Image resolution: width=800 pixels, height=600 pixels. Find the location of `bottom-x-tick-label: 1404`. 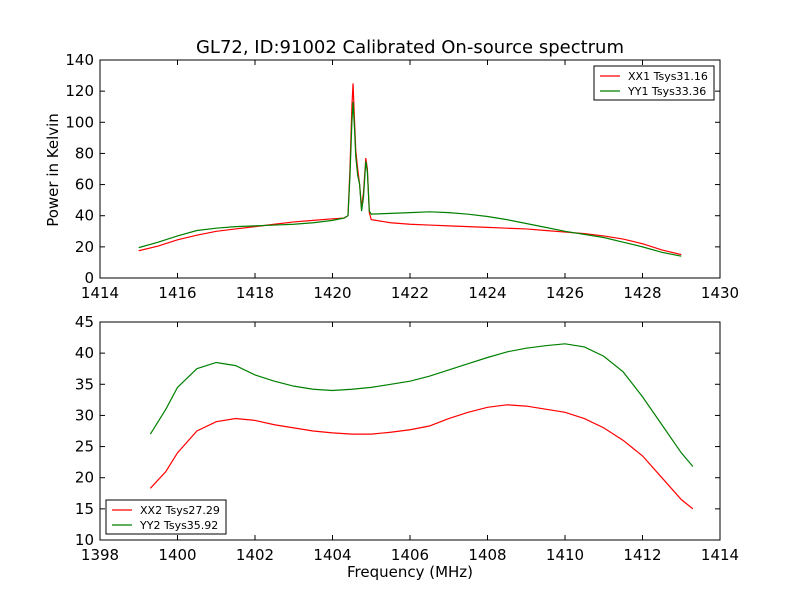

bottom-x-tick-label: 1404 is located at coordinates (332, 555).